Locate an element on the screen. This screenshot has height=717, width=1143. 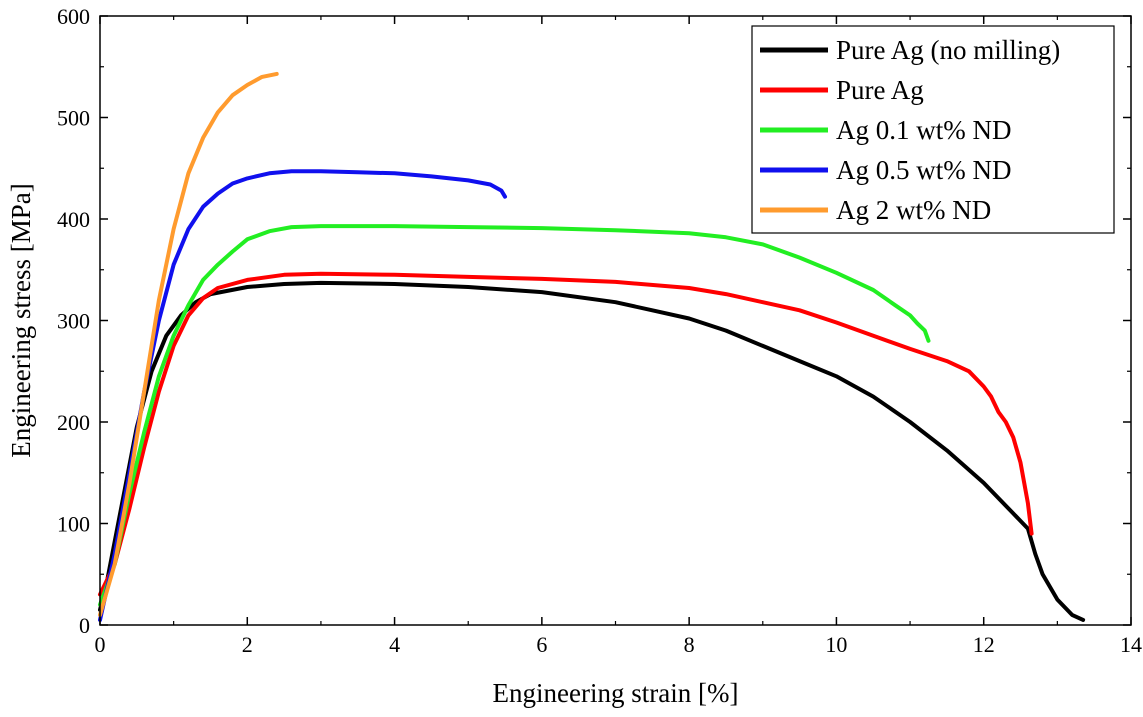
y-tick-label: 200 is located at coordinates (73, 422).